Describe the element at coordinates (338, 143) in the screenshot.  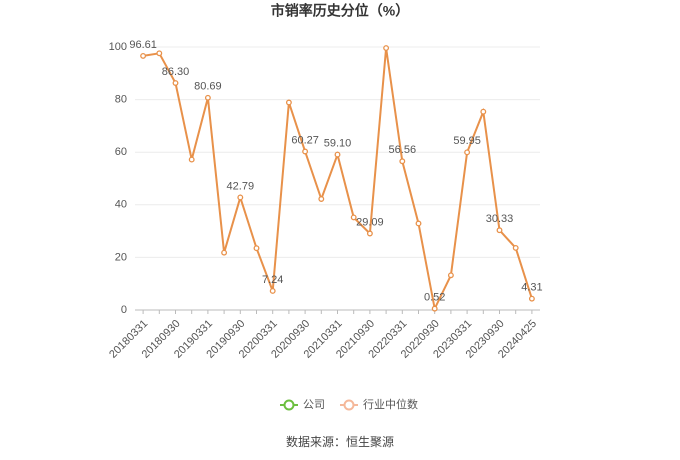
I see `data-label: 59.10` at that location.